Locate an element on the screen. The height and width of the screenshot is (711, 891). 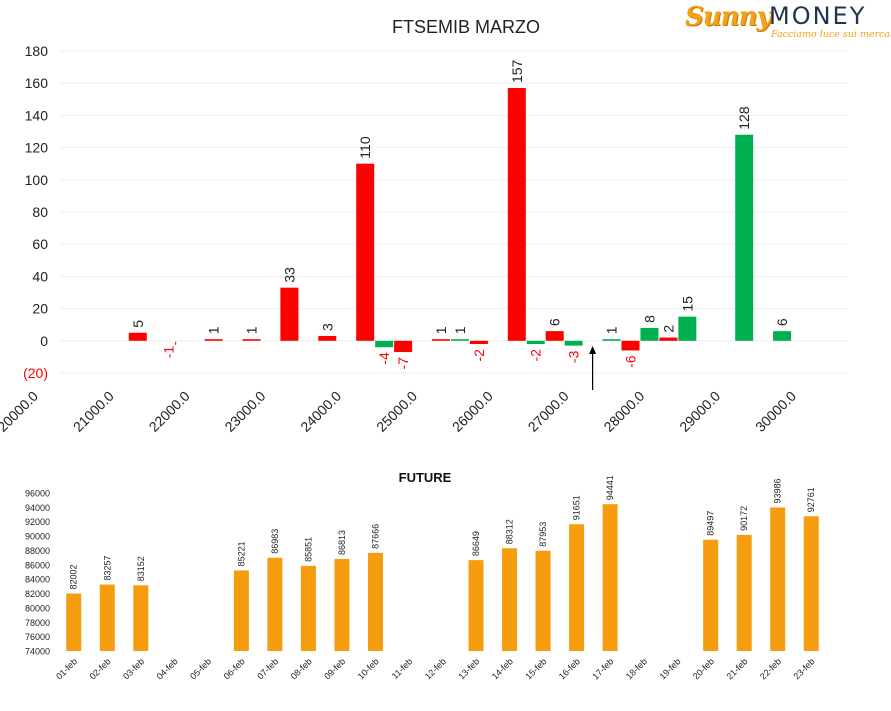
x-tick-label: 13-feb is located at coordinates (468, 668).